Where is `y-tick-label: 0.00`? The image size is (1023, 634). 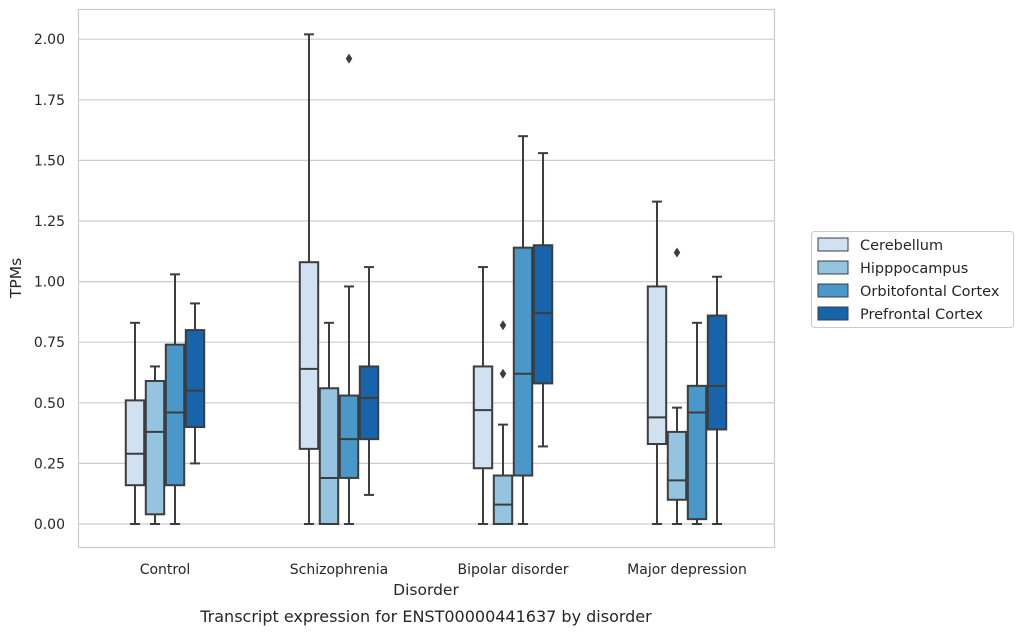 y-tick-label: 0.00 is located at coordinates (49, 525).